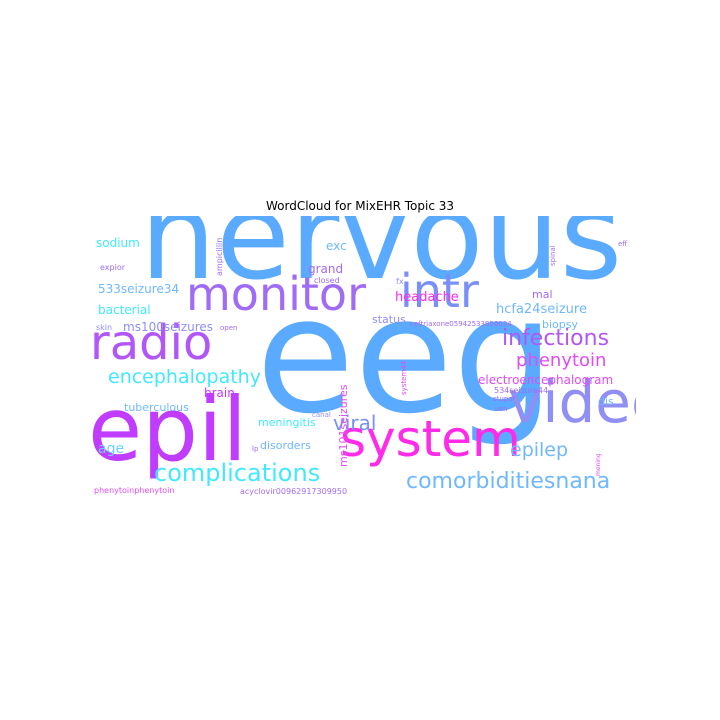  Describe the element at coordinates (501, 409) in the screenshot. I see `word-usn: usn` at that location.